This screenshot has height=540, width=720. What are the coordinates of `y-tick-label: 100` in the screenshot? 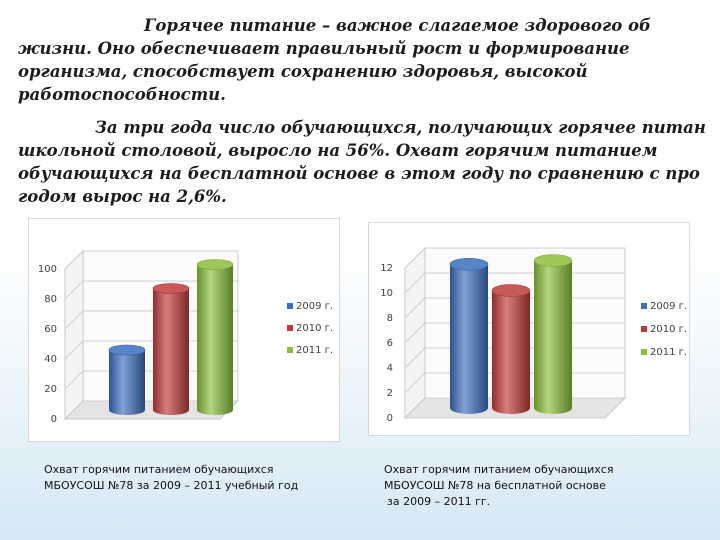 It's located at (47, 269).